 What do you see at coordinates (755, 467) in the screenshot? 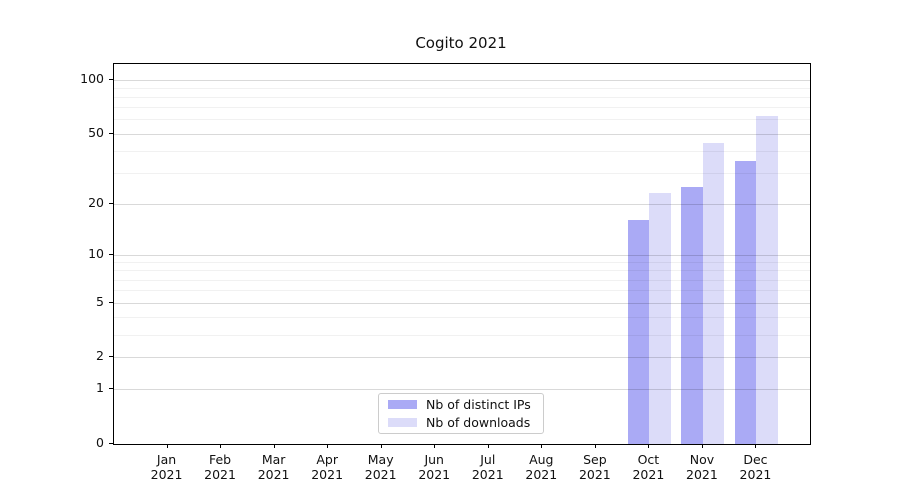
I see `x-tick-label: Dec 2021` at bounding box center [755, 467].